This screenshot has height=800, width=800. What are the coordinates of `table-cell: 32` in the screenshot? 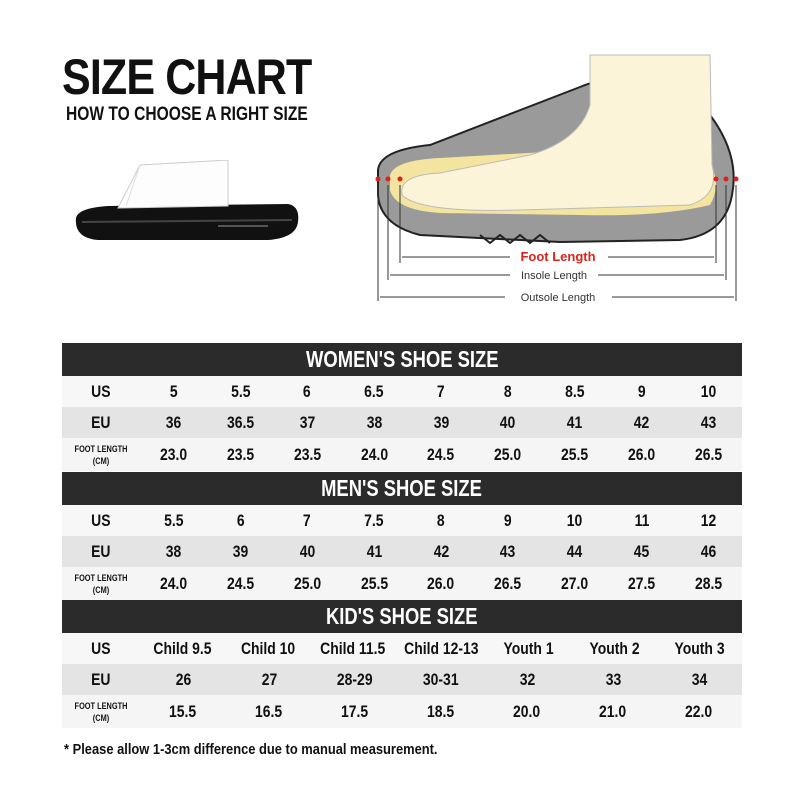 It's located at (527, 679).